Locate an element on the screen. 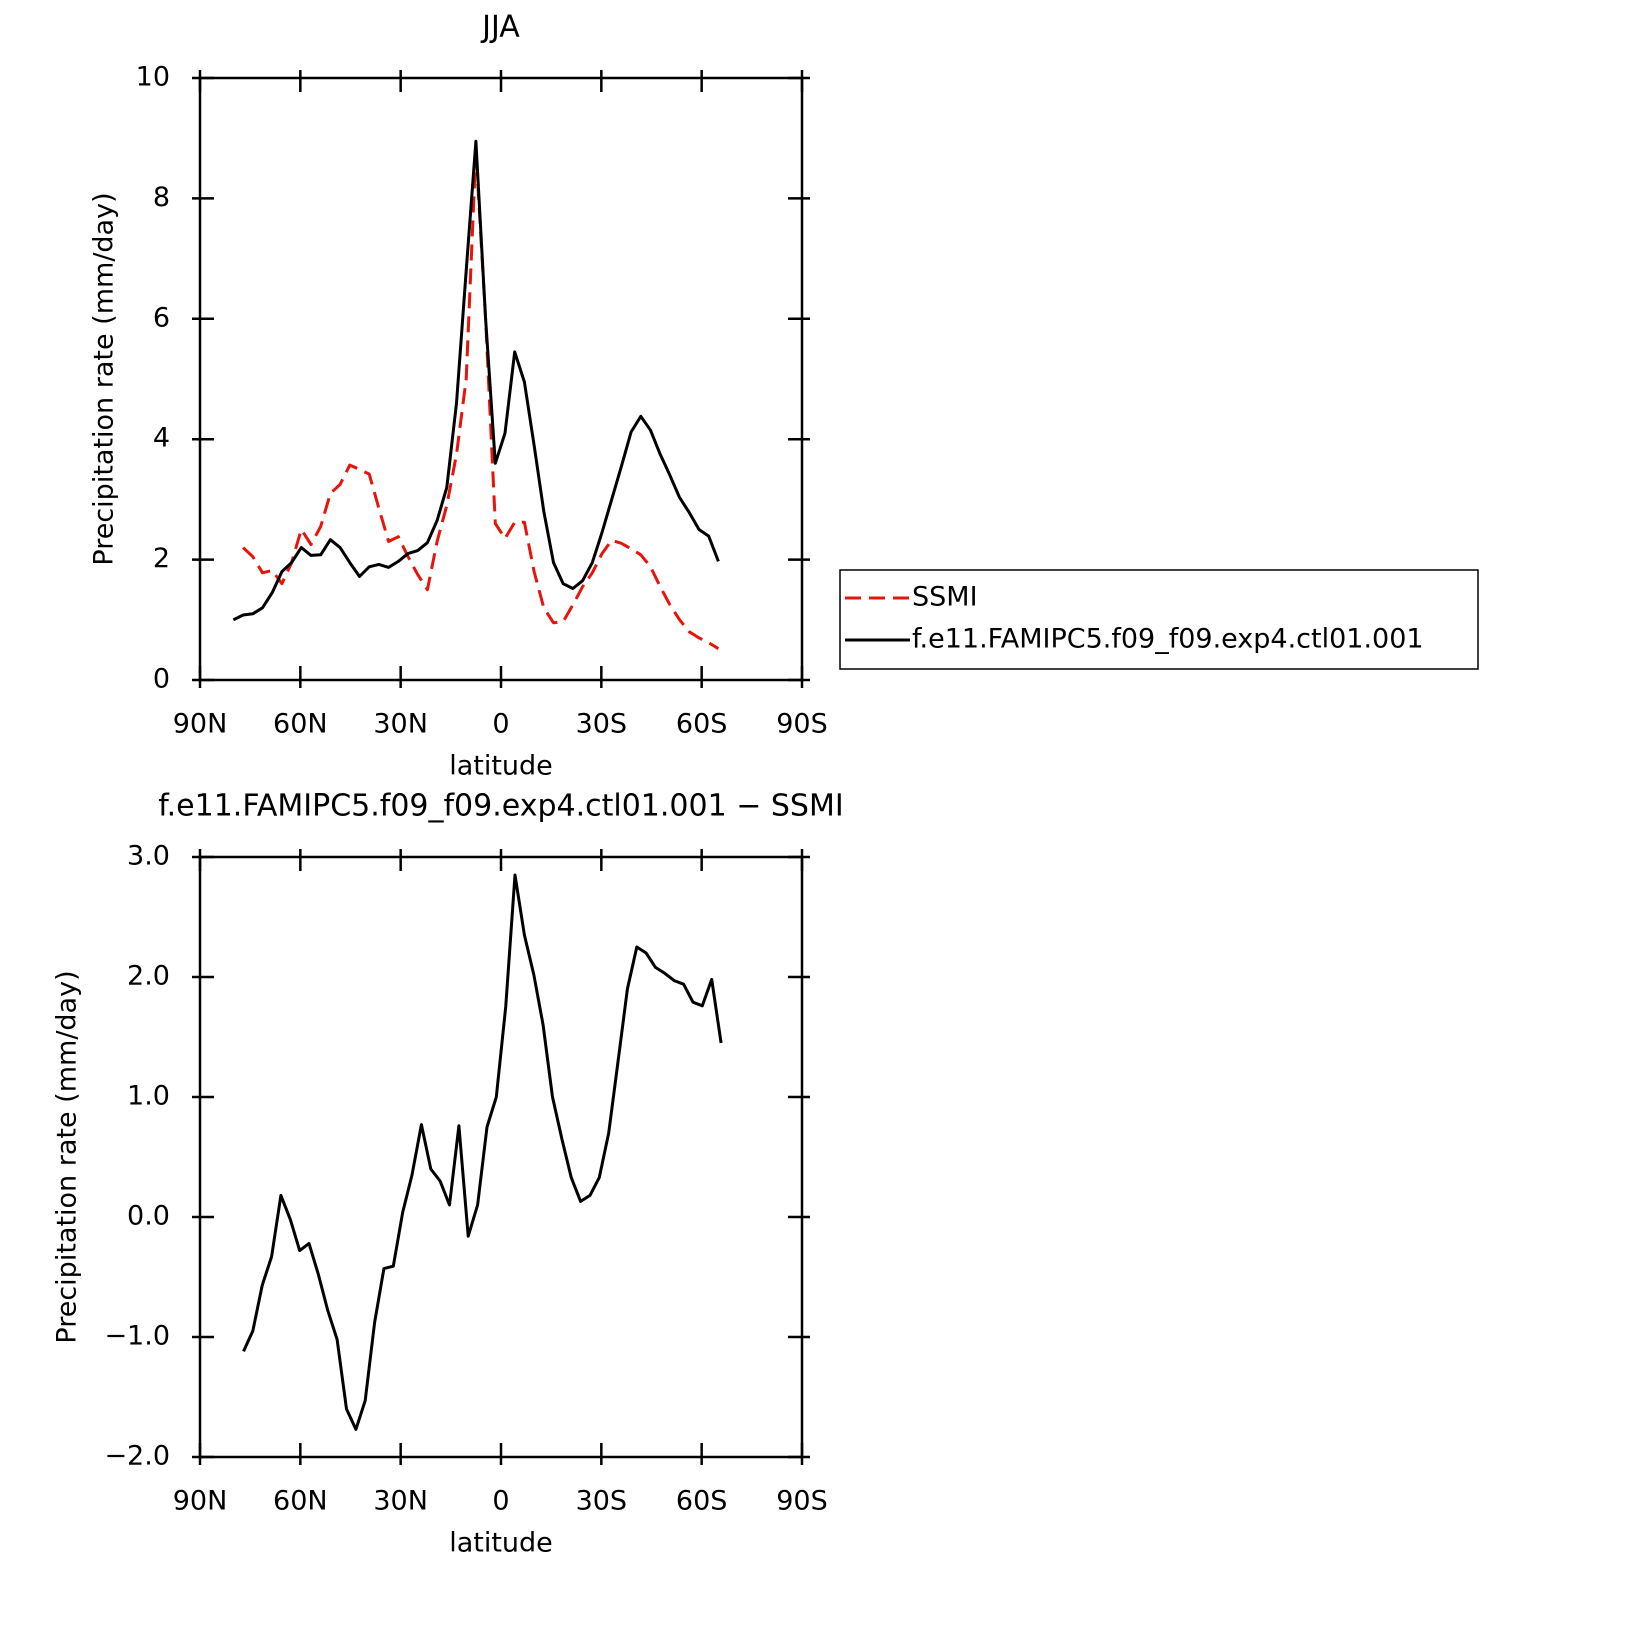 The width and height of the screenshot is (1649, 1647). chart-title: JJA is located at coordinates (500, 27).